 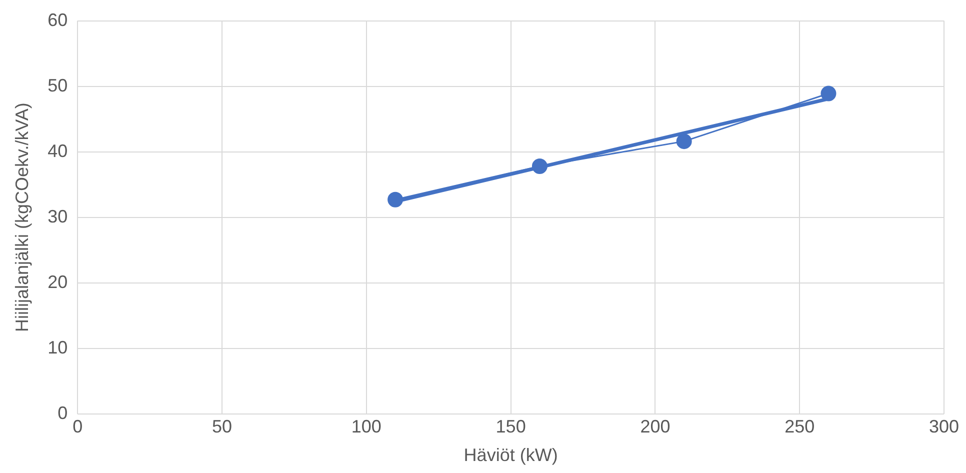 I want to click on y-tick-label: 30, so click(x=58, y=216).